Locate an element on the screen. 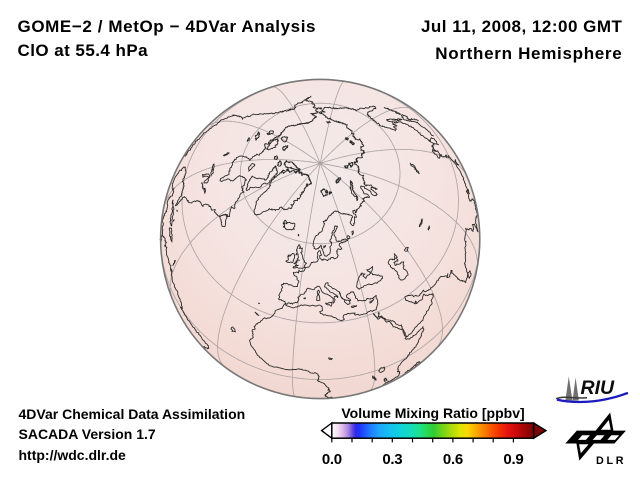  svg-text: RIU is located at coordinates (598, 388).